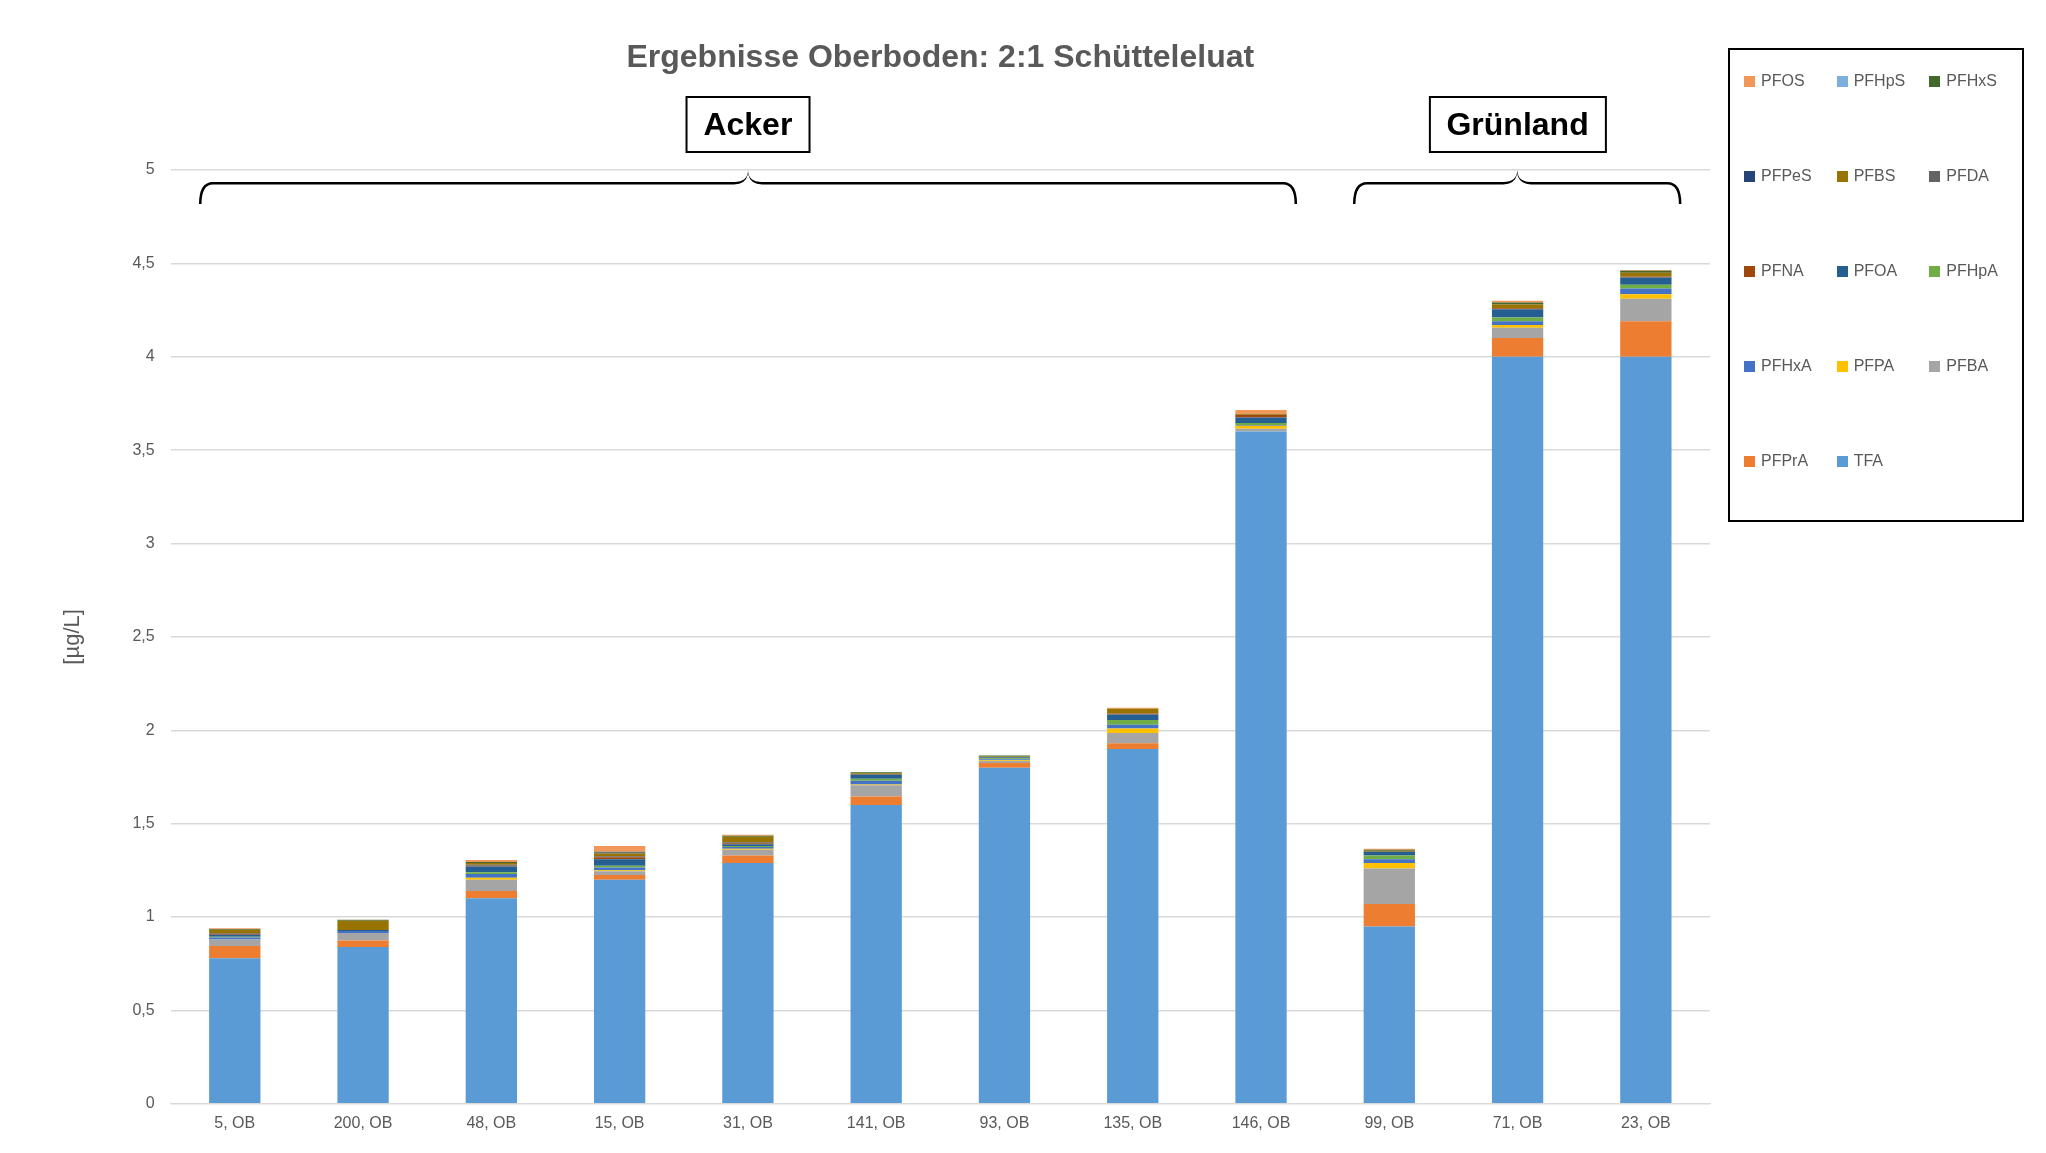 The width and height of the screenshot is (2046, 1153). What do you see at coordinates (143, 449) in the screenshot?
I see `y-tick-label: 3,5` at bounding box center [143, 449].